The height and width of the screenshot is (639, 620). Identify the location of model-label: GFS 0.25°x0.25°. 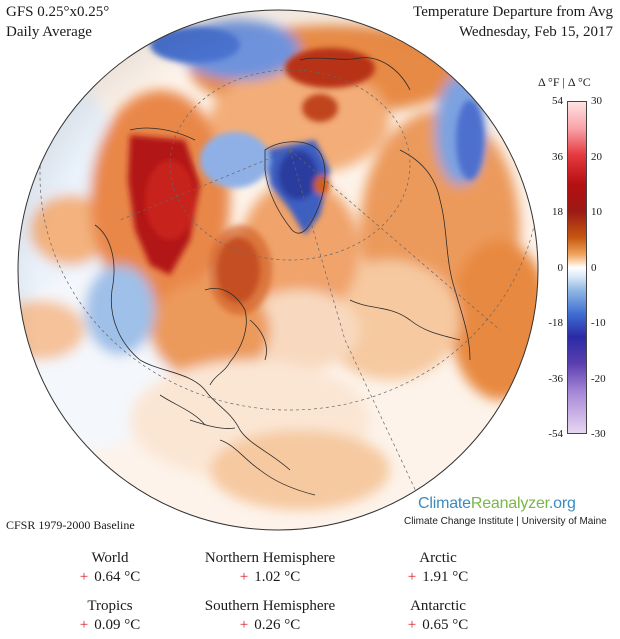
(58, 12).